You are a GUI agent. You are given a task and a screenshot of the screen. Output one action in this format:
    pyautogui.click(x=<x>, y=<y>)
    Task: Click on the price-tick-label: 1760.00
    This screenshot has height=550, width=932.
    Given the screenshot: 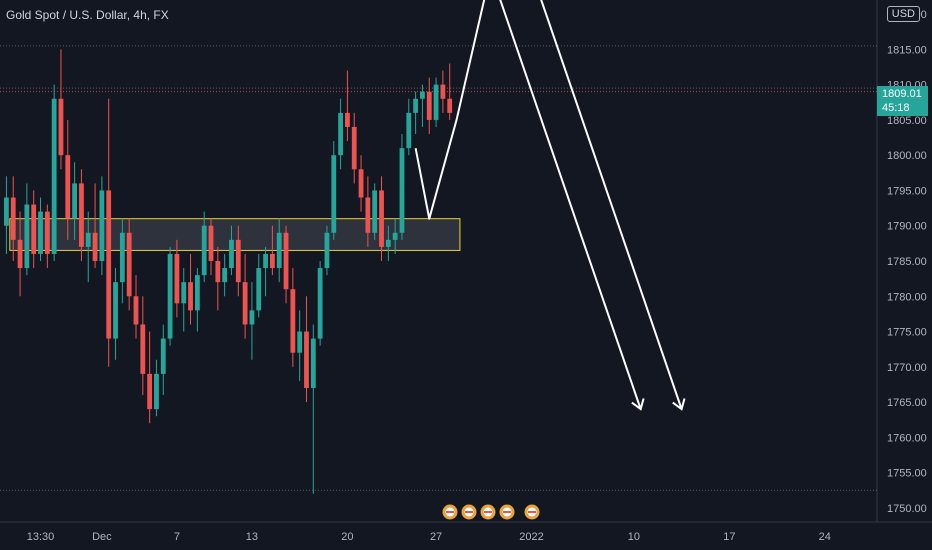 What is the action you would take?
    pyautogui.click(x=907, y=438)
    